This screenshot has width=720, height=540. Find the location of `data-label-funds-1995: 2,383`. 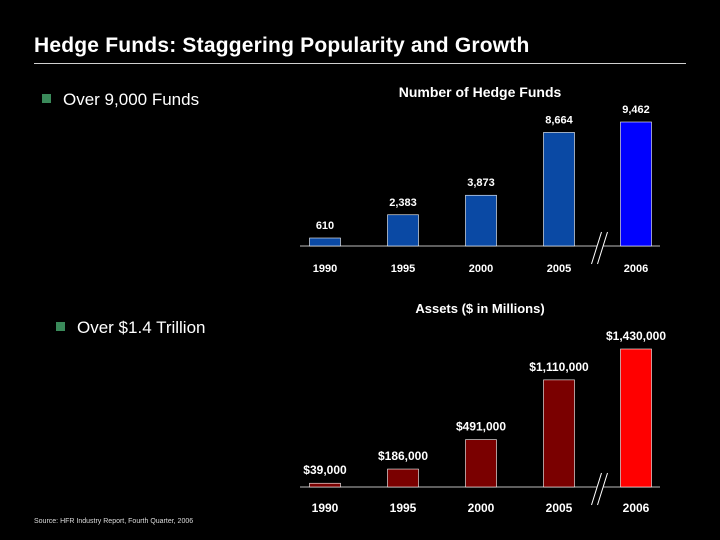

data-label-funds-1995: 2,383 is located at coordinates (403, 203).